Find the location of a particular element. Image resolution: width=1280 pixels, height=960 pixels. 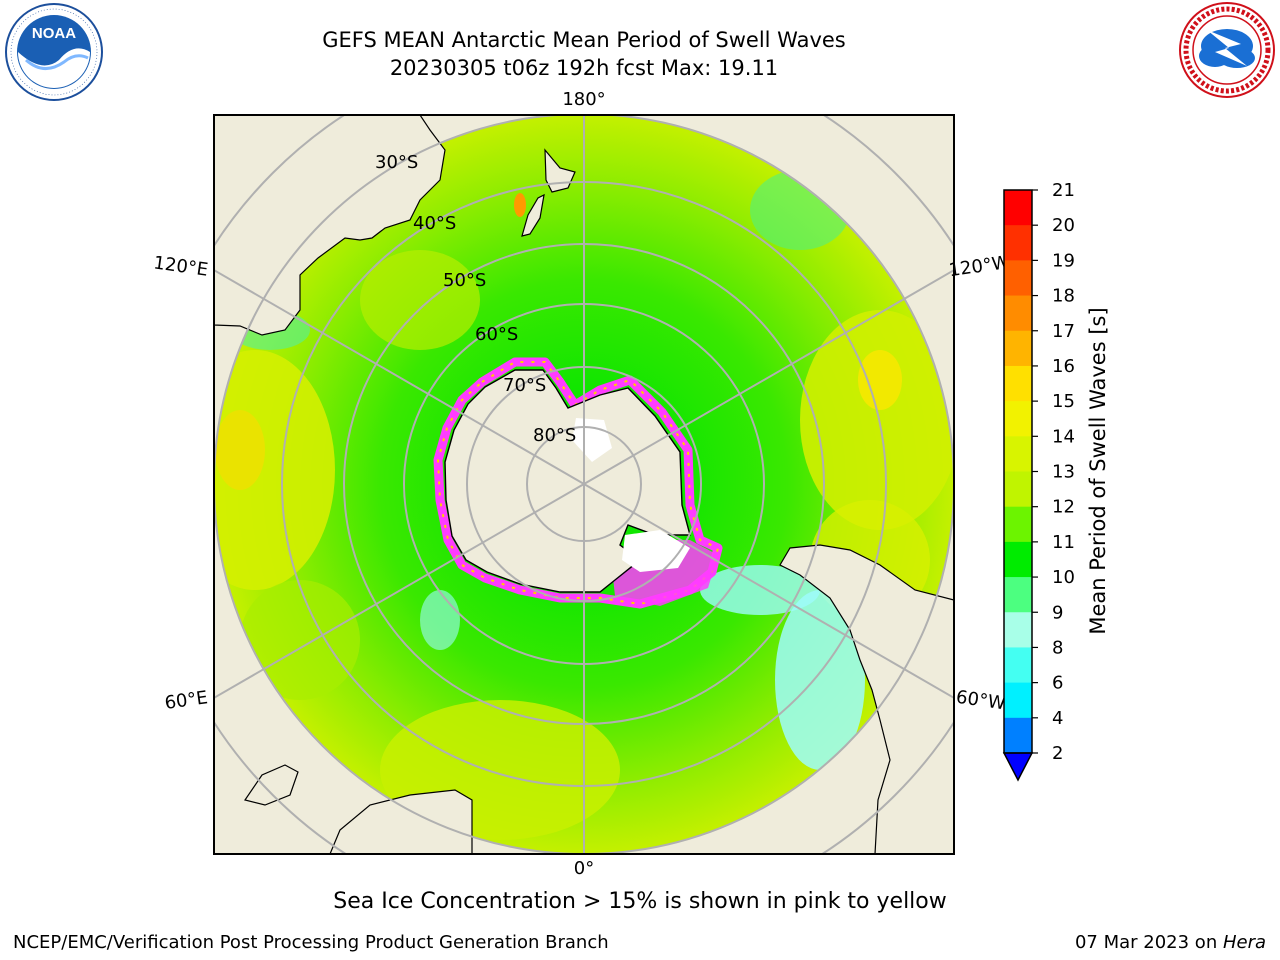

colorbar-tick-label: 14 is located at coordinates (1063, 436).